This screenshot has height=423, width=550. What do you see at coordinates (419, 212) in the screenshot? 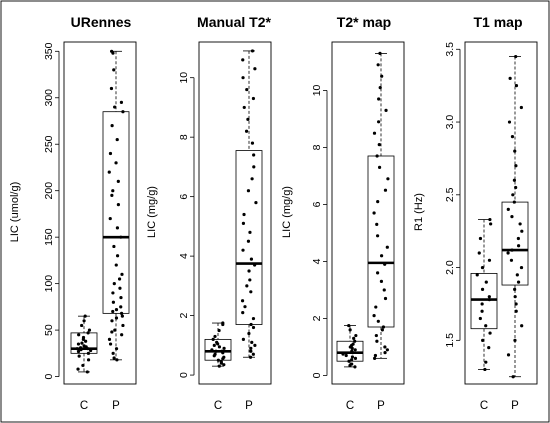
I see `y-axis-label: R1 (Hz)` at bounding box center [419, 212].